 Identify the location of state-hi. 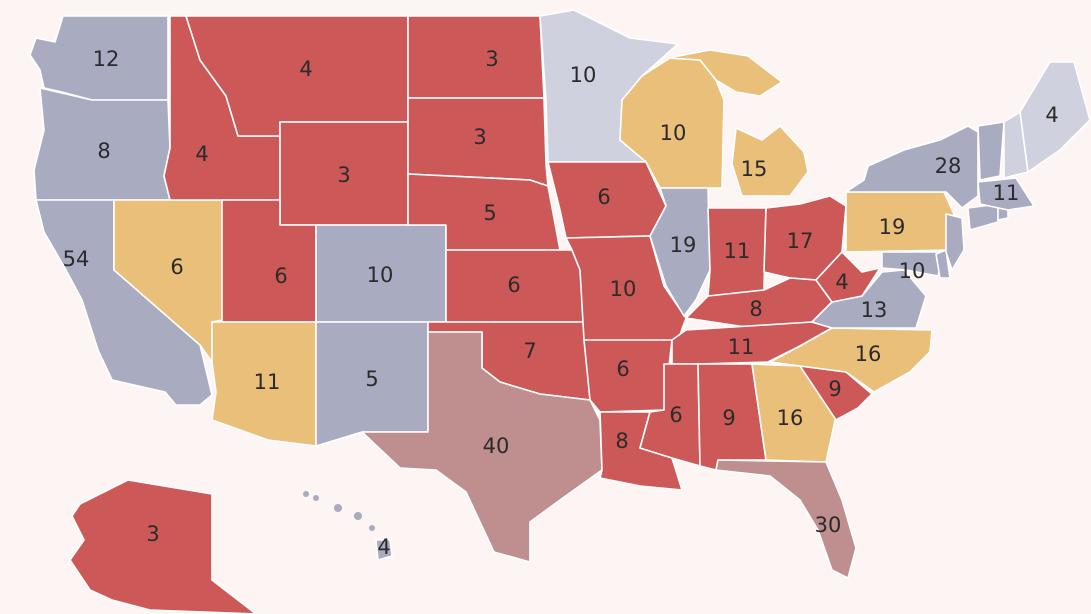
(384, 550).